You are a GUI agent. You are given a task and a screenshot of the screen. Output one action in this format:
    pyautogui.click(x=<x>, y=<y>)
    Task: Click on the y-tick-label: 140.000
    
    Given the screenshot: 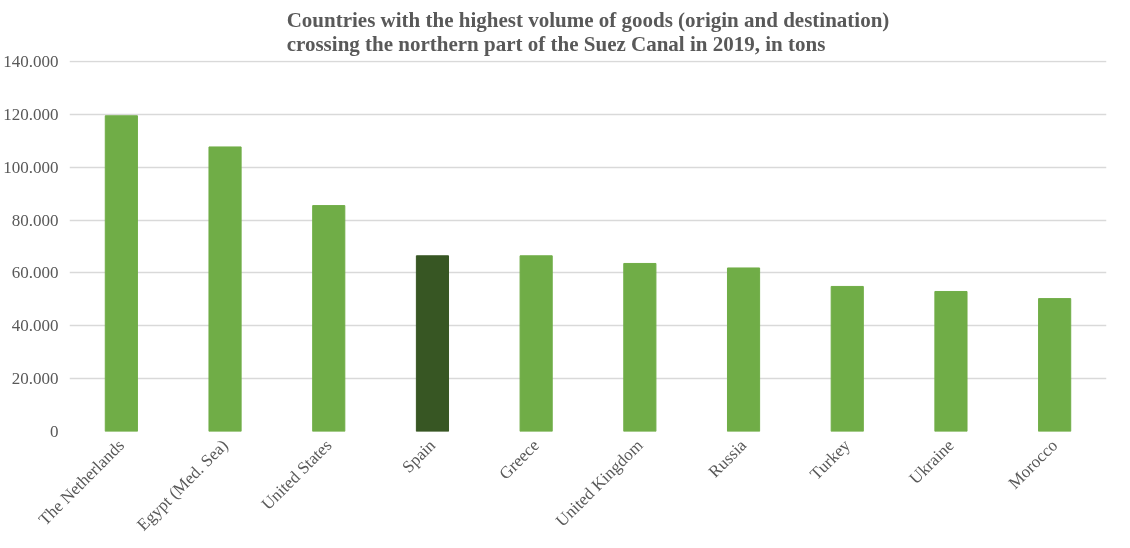 What is the action you would take?
    pyautogui.click(x=31, y=62)
    